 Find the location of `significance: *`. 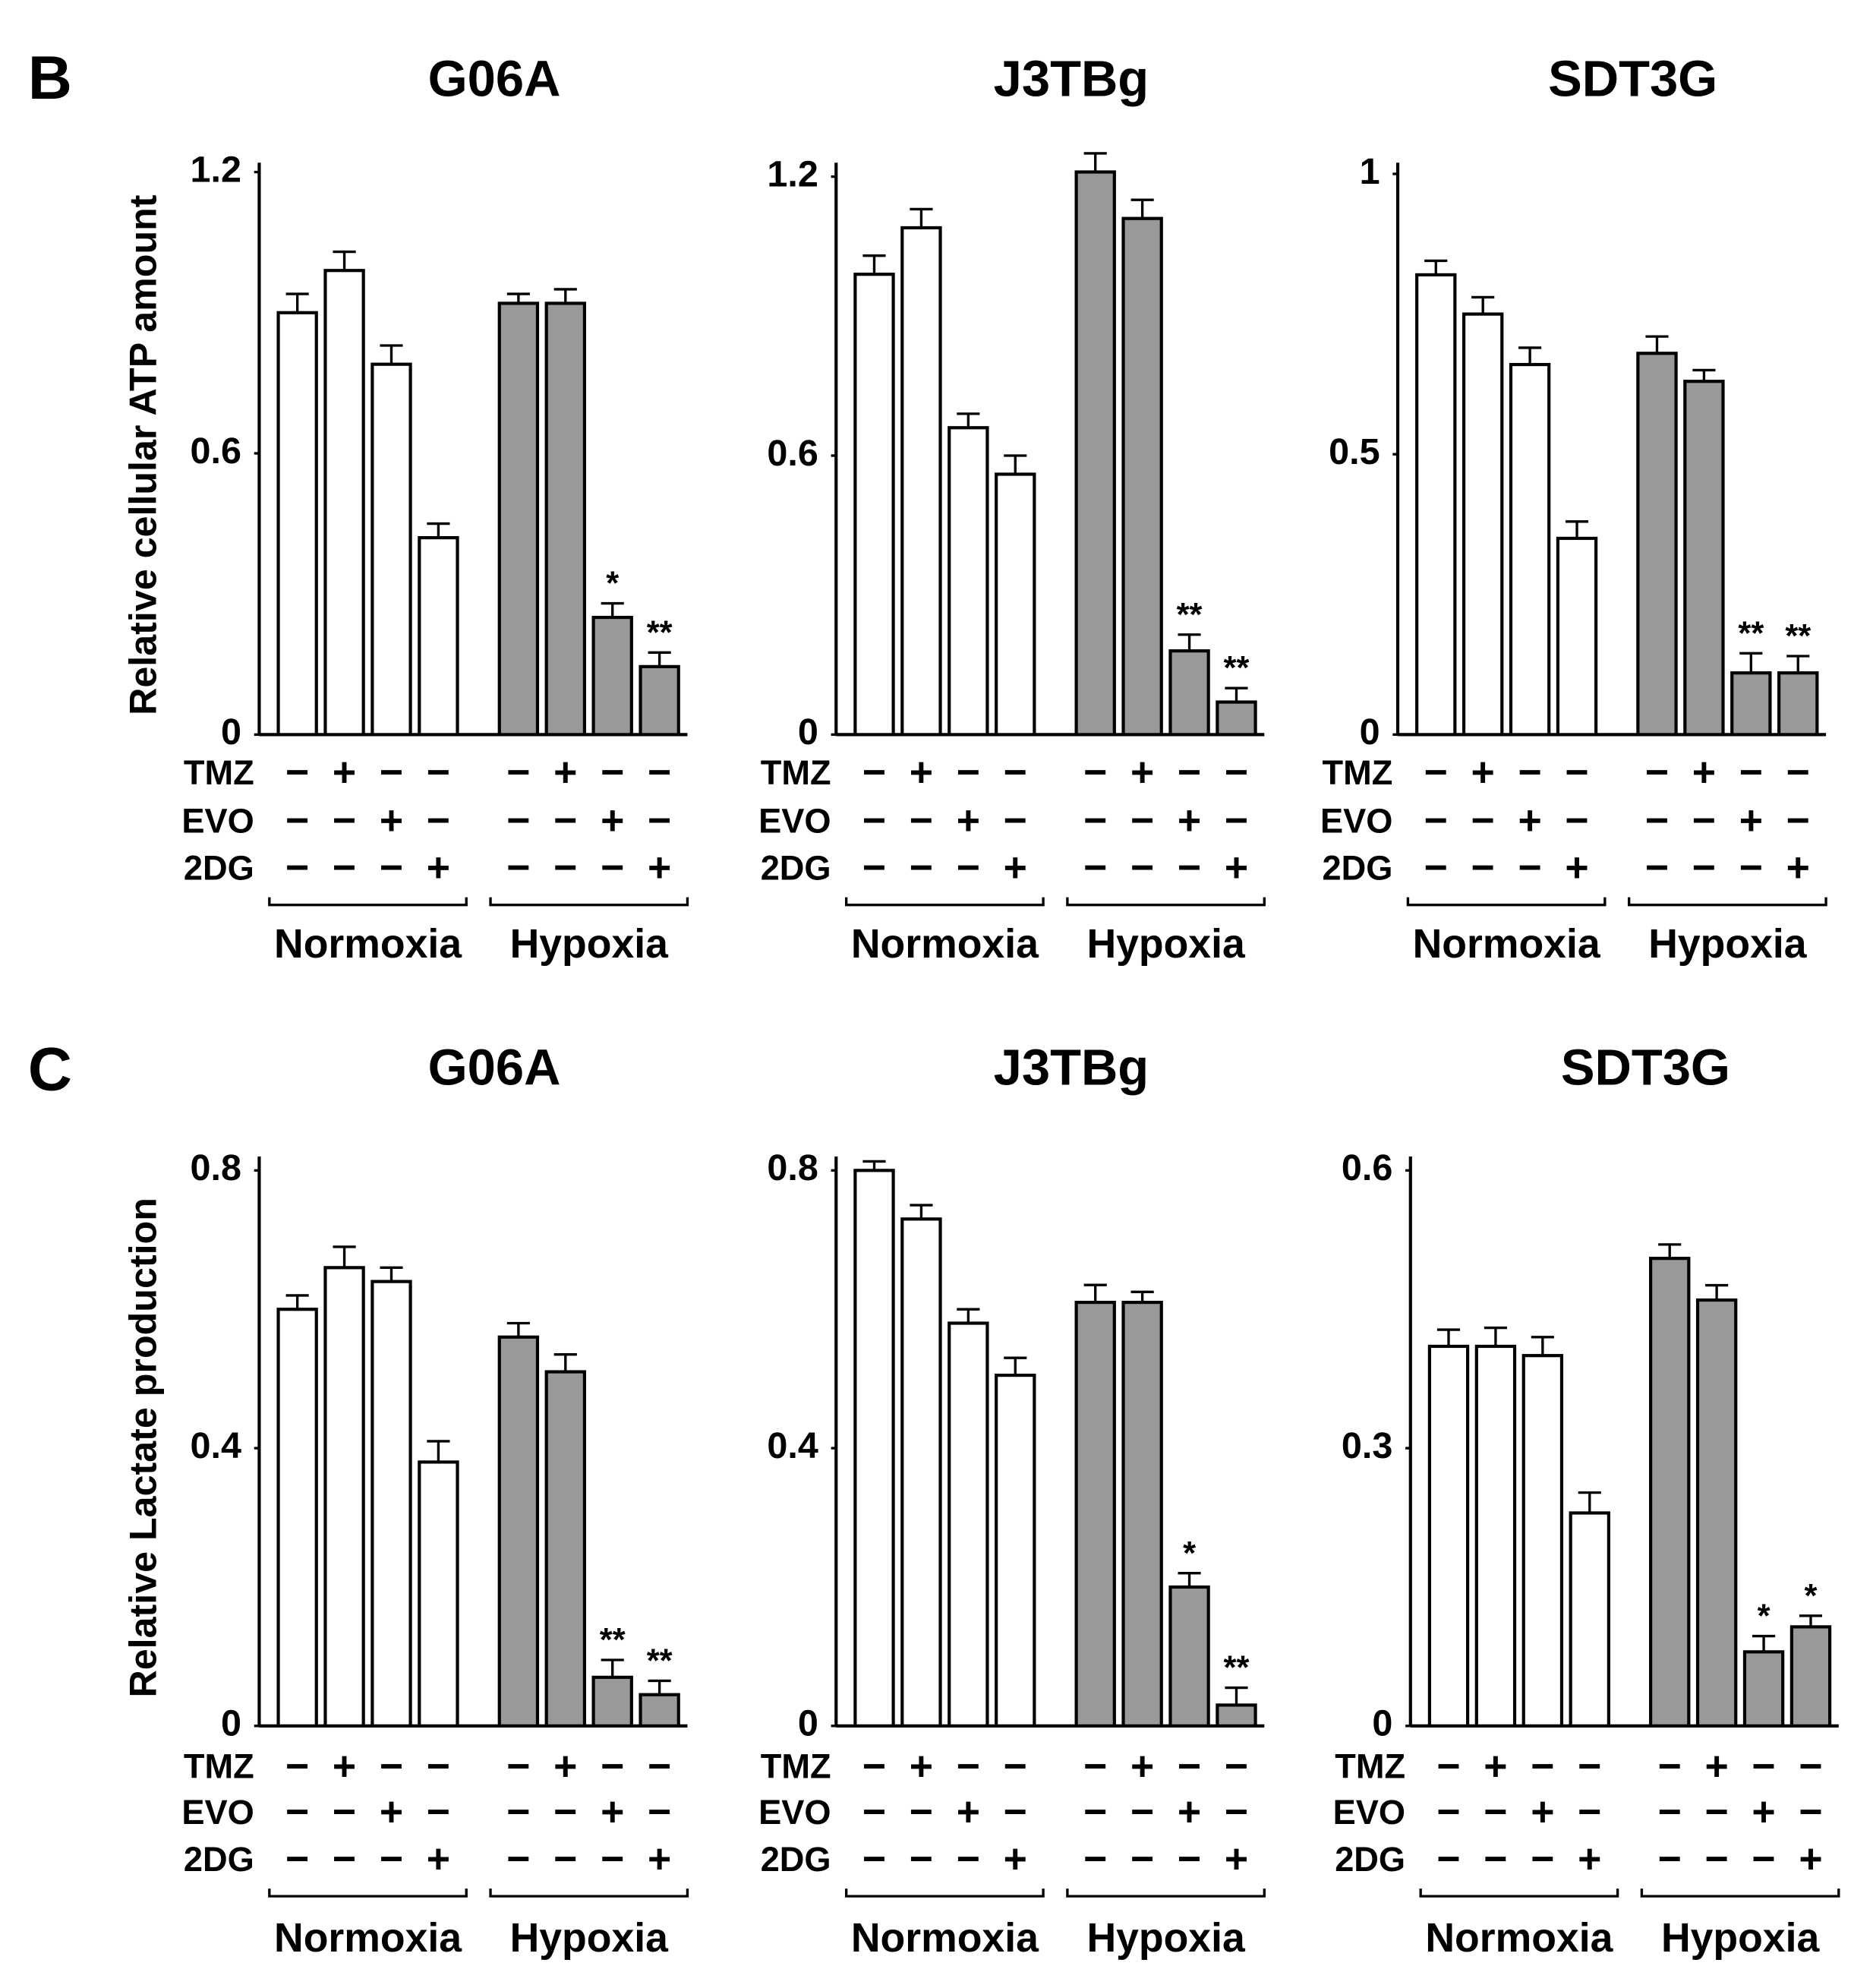

significance: * is located at coordinates (1811, 1596).